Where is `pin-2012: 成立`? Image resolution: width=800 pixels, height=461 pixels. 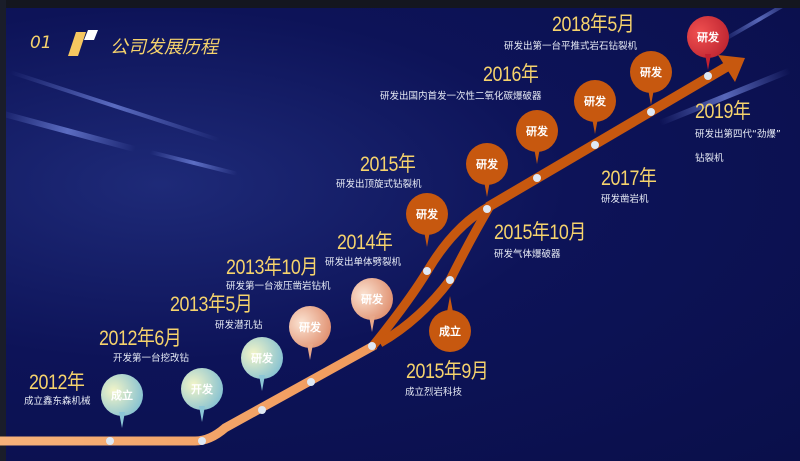
pin-2012: 成立 is located at coordinates (122, 401).